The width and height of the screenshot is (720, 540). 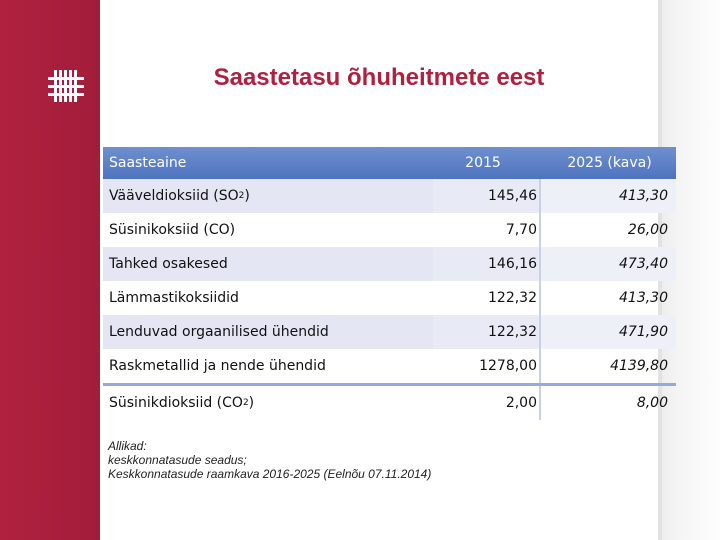 What do you see at coordinates (607, 366) in the screenshot?
I see `value-2025: 4139,80` at bounding box center [607, 366].